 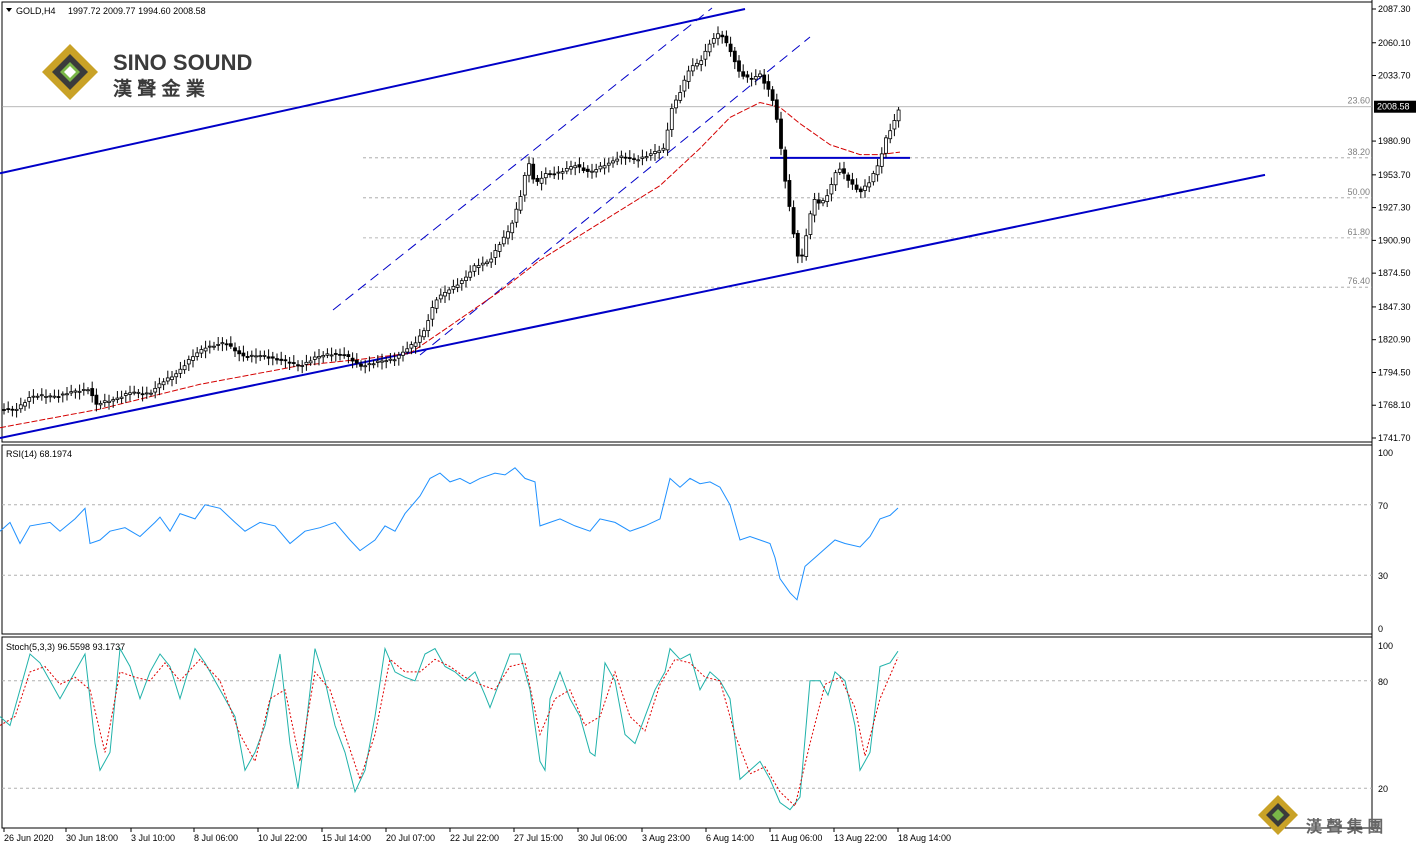 What do you see at coordinates (1394, 240) in the screenshot?
I see `price-axis-label: 1900.90` at bounding box center [1394, 240].